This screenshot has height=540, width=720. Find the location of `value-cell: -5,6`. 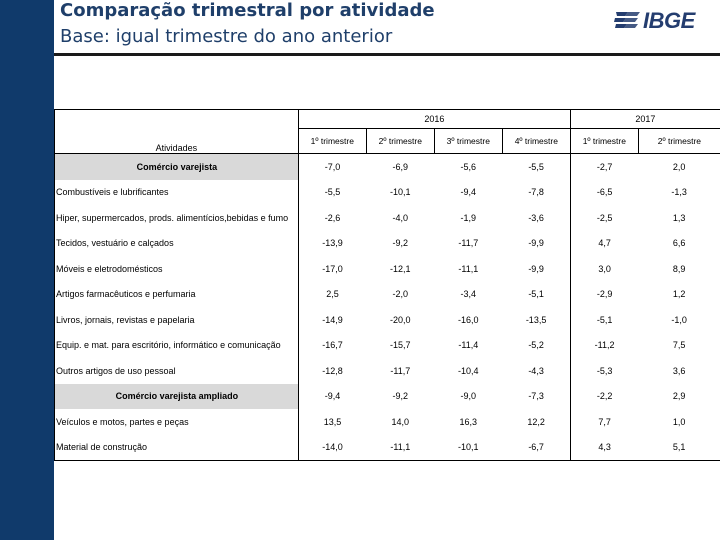

value-cell: -5,6 is located at coordinates (468, 166).